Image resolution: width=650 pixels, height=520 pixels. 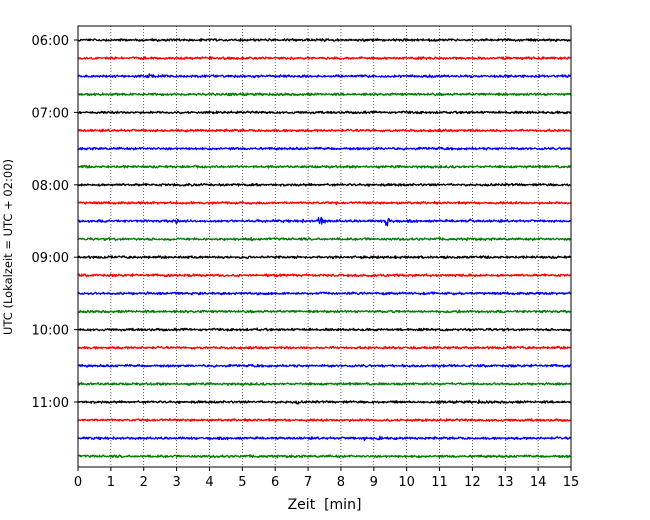 What do you see at coordinates (275, 482) in the screenshot?
I see `x-tick-label: 6` at bounding box center [275, 482].